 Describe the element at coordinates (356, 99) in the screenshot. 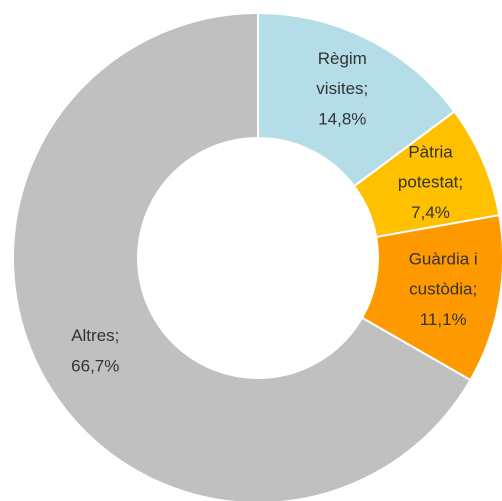

I see `donut-slice` at that location.